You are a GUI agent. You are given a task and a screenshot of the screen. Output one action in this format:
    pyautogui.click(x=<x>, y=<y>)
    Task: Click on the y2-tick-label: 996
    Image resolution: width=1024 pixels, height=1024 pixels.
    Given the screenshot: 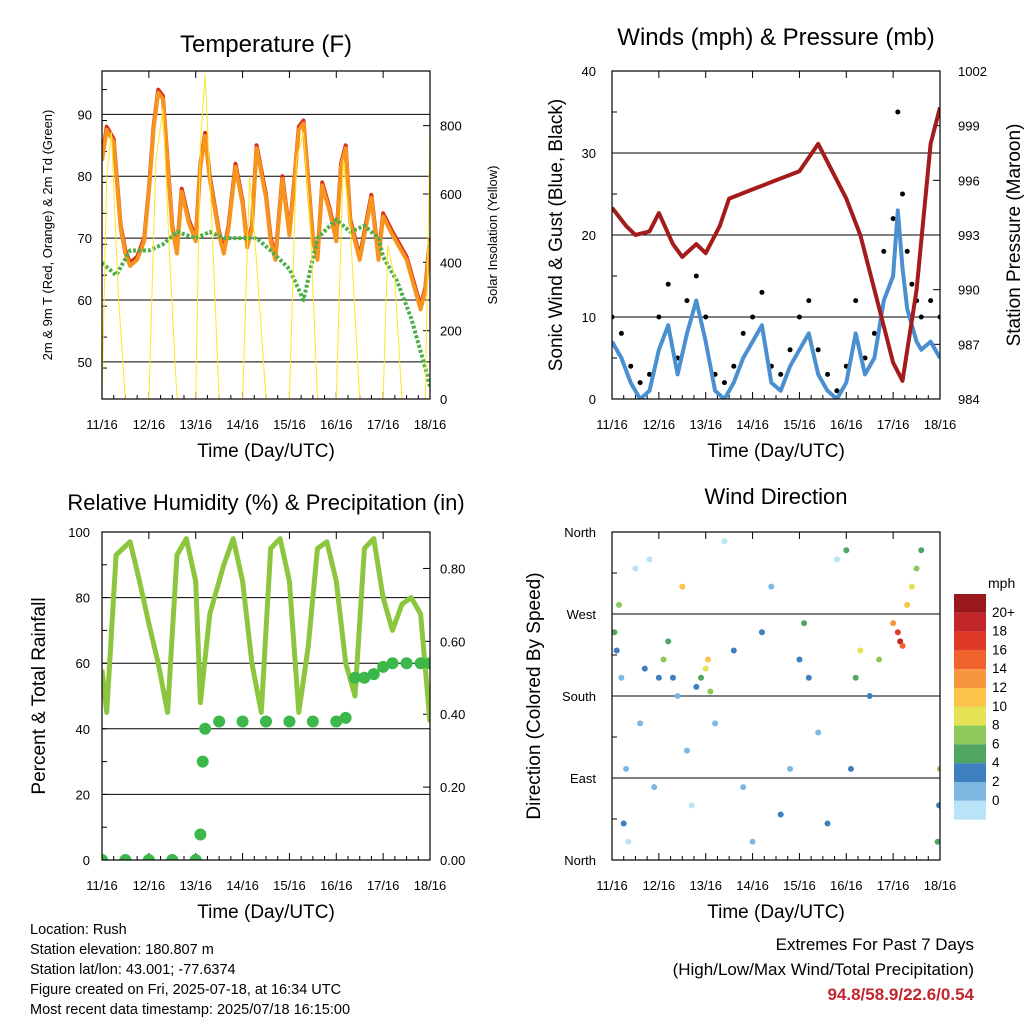 What is the action you would take?
    pyautogui.click(x=969, y=180)
    